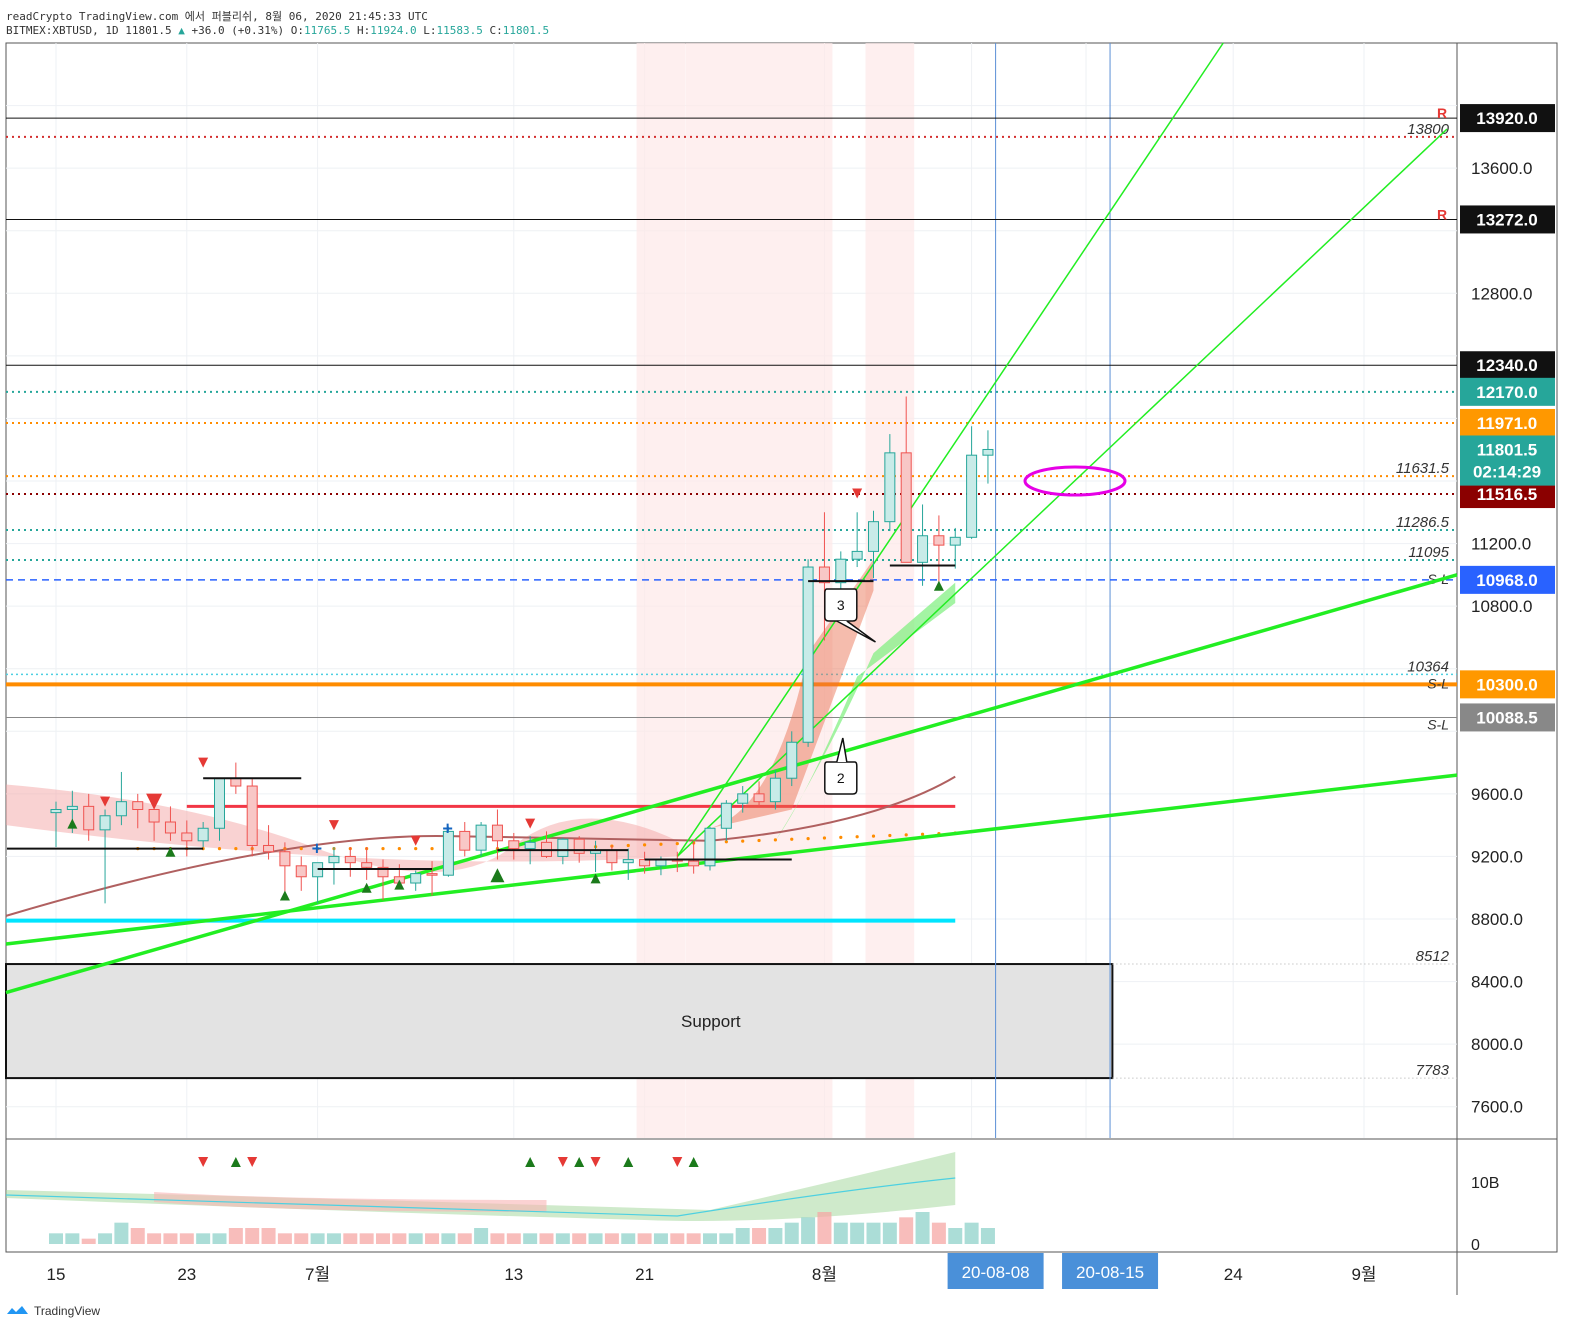 This screenshot has width=1570, height=1334. I want to click on price-badge-13920.0, so click(1507, 118).